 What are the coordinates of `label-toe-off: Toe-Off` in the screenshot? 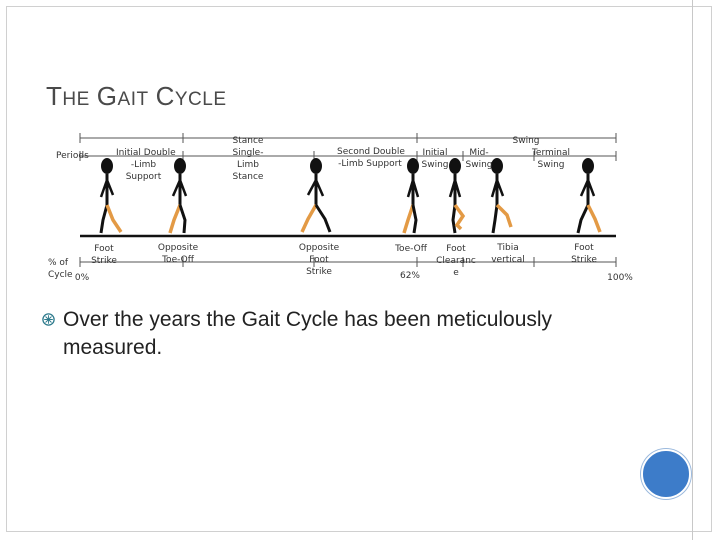 It's located at (411, 249).